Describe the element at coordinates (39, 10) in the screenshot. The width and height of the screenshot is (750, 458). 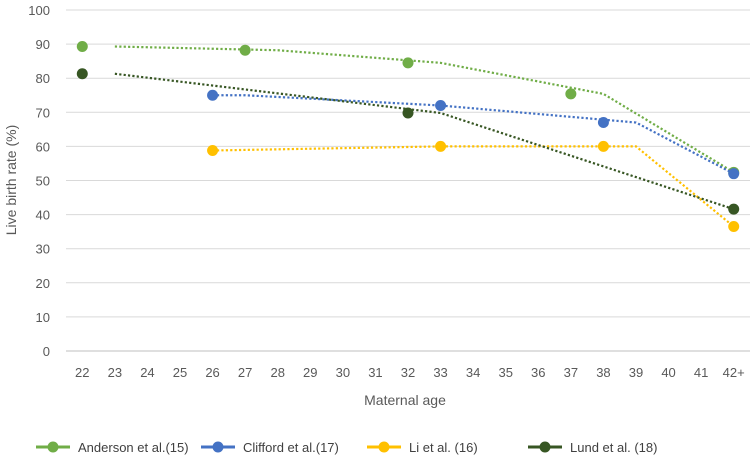
I see `y-tick-label: 100` at that location.